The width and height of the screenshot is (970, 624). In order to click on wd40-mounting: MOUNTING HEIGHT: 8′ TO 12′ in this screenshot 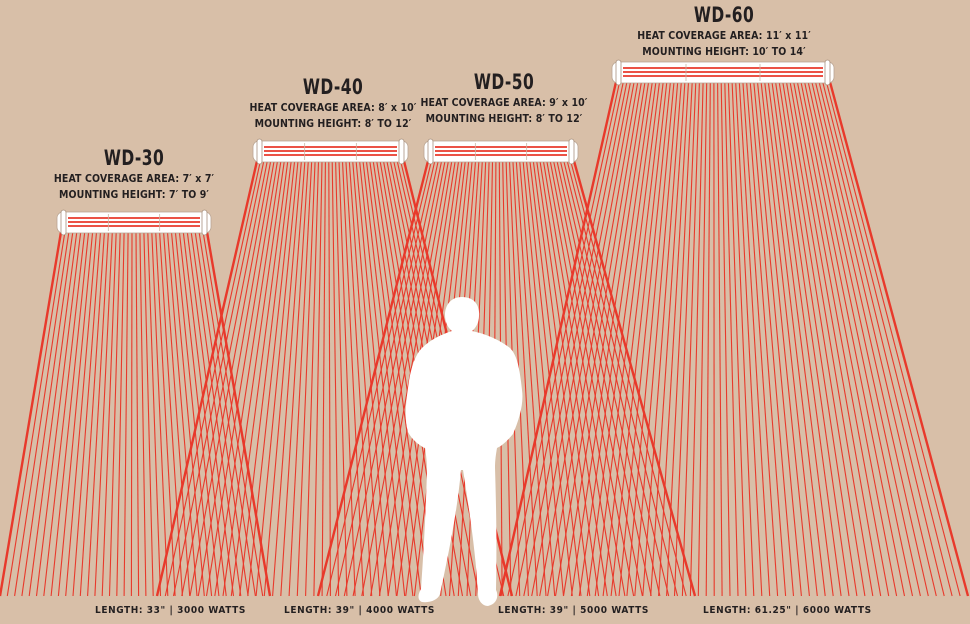, I will do `click(333, 124)`.